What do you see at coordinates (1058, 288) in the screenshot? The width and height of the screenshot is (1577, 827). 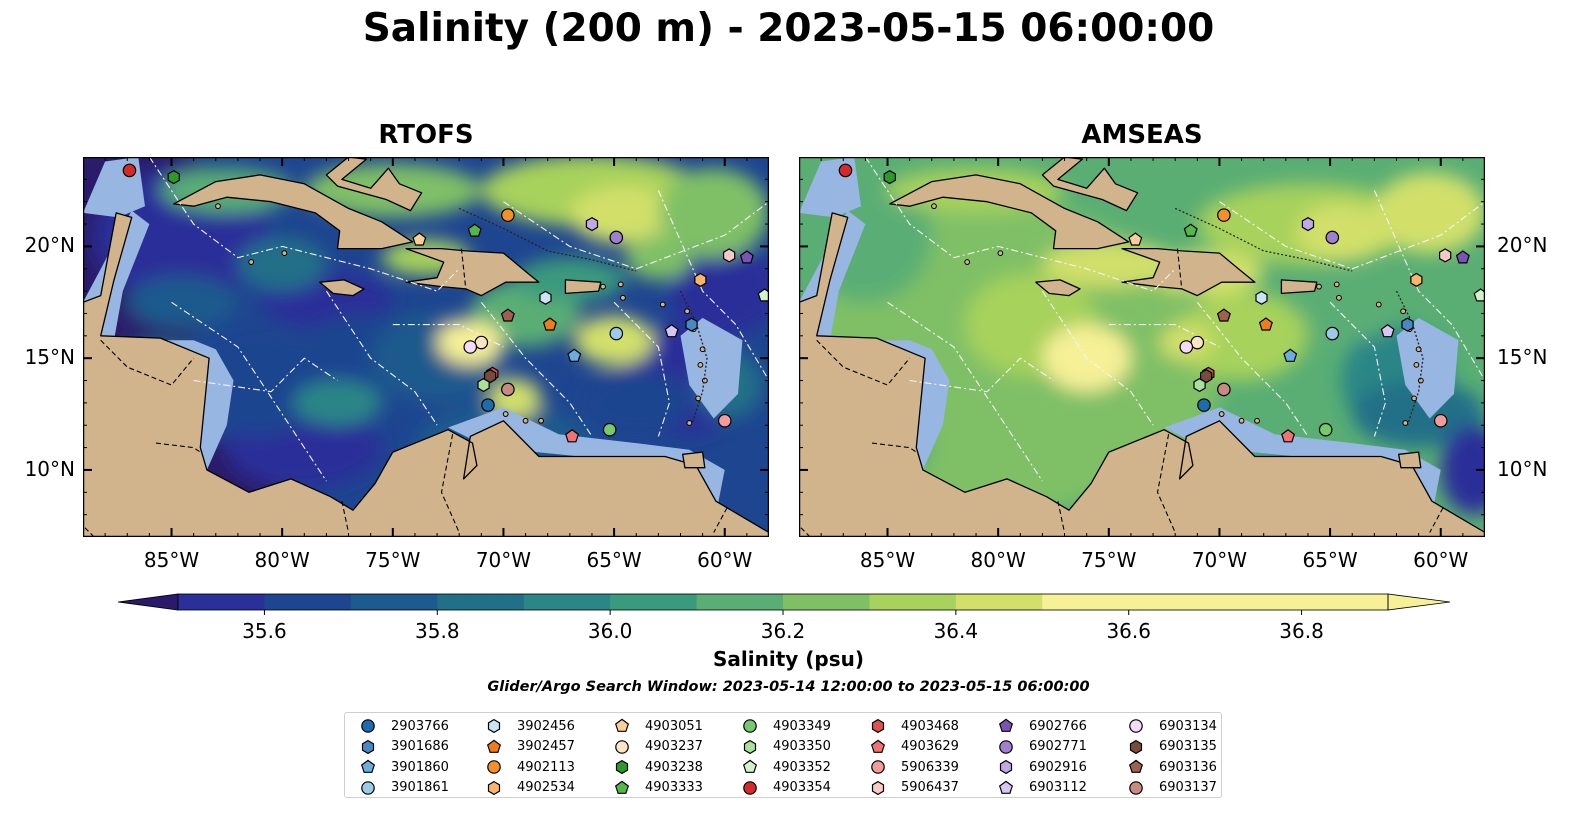 I see `land-jamaica` at bounding box center [1058, 288].